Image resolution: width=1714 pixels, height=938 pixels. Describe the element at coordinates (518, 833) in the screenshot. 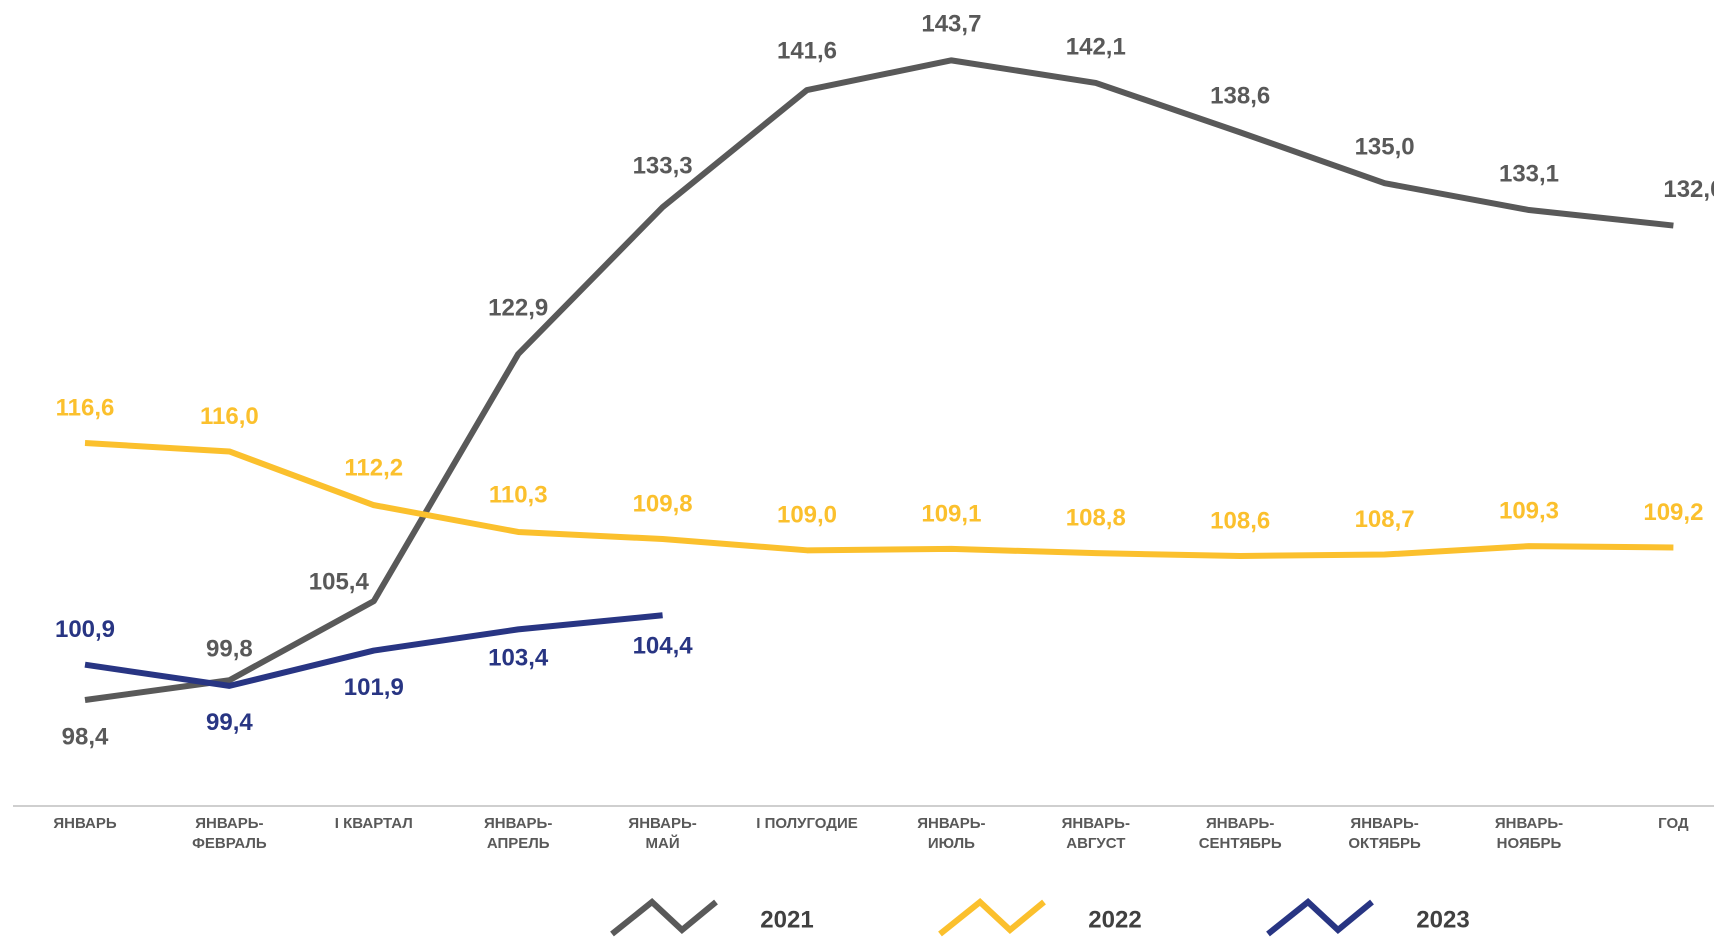

I see `x-tick-label: ЯНВАРЬ- АПРЕЛЬ` at that location.